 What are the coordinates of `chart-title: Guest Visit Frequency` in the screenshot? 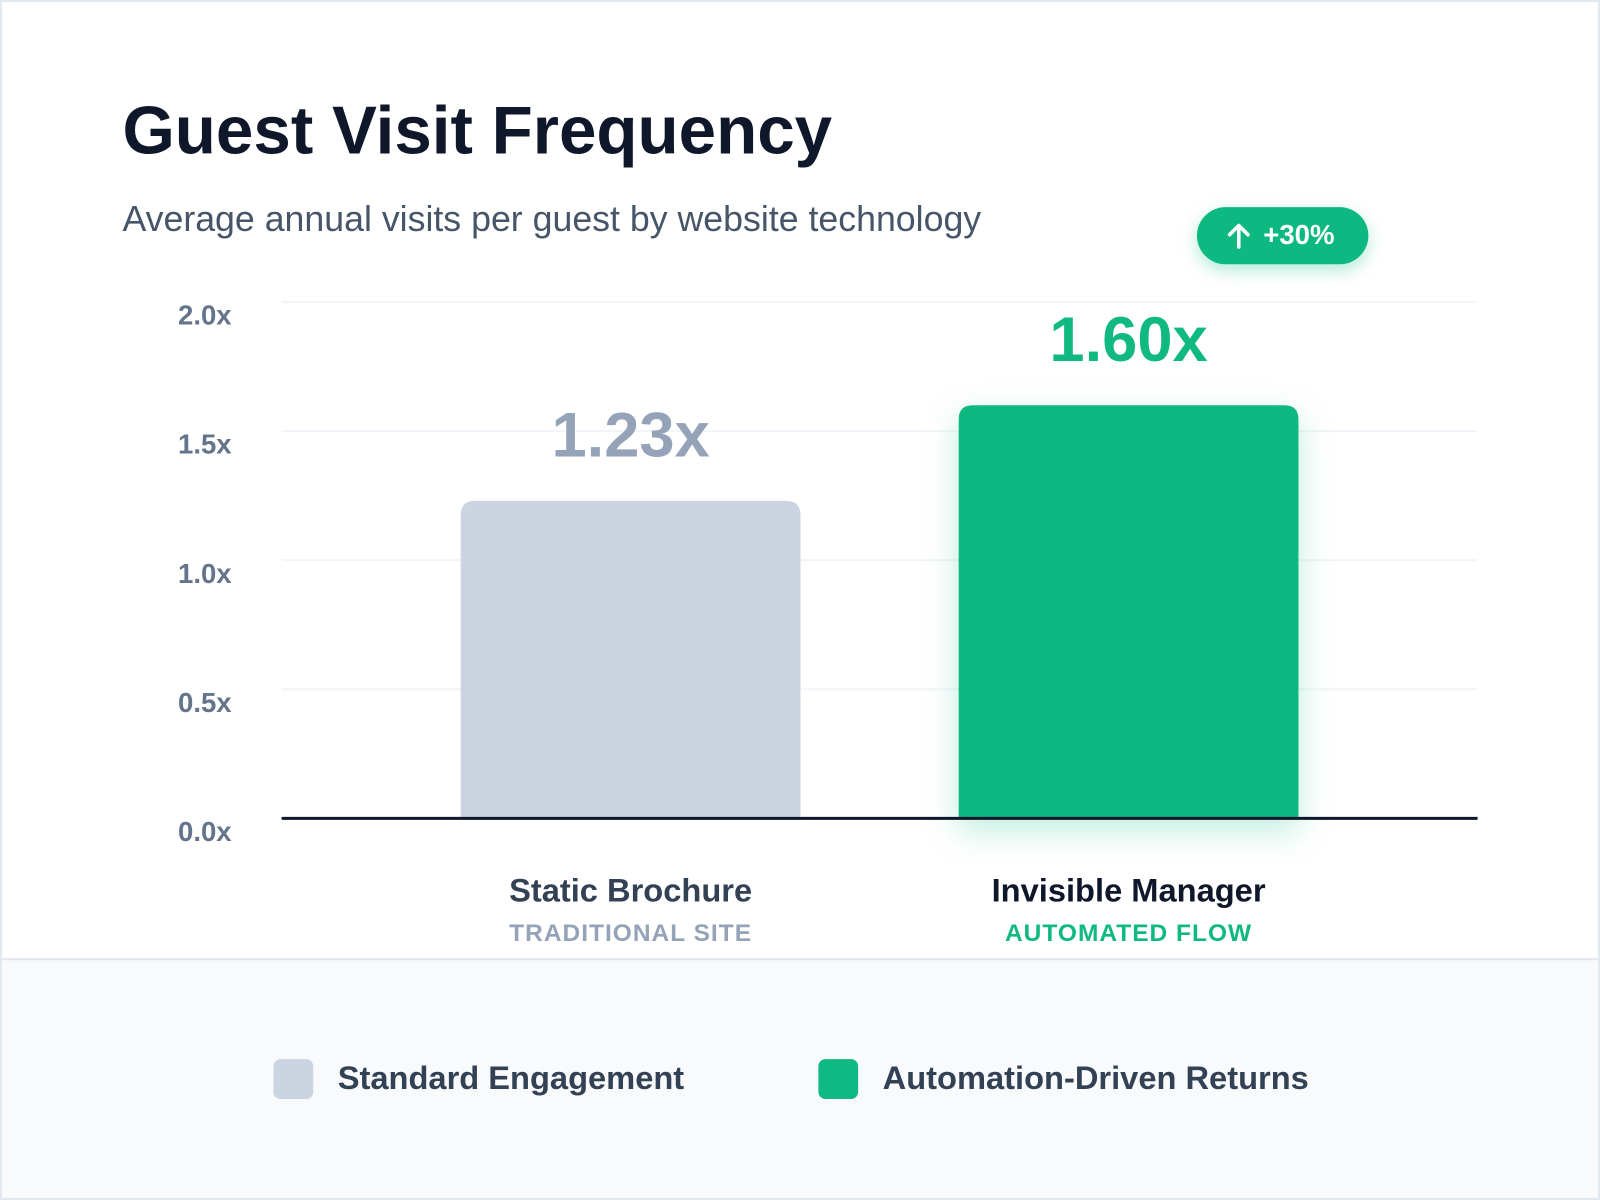 It's located at (477, 130).